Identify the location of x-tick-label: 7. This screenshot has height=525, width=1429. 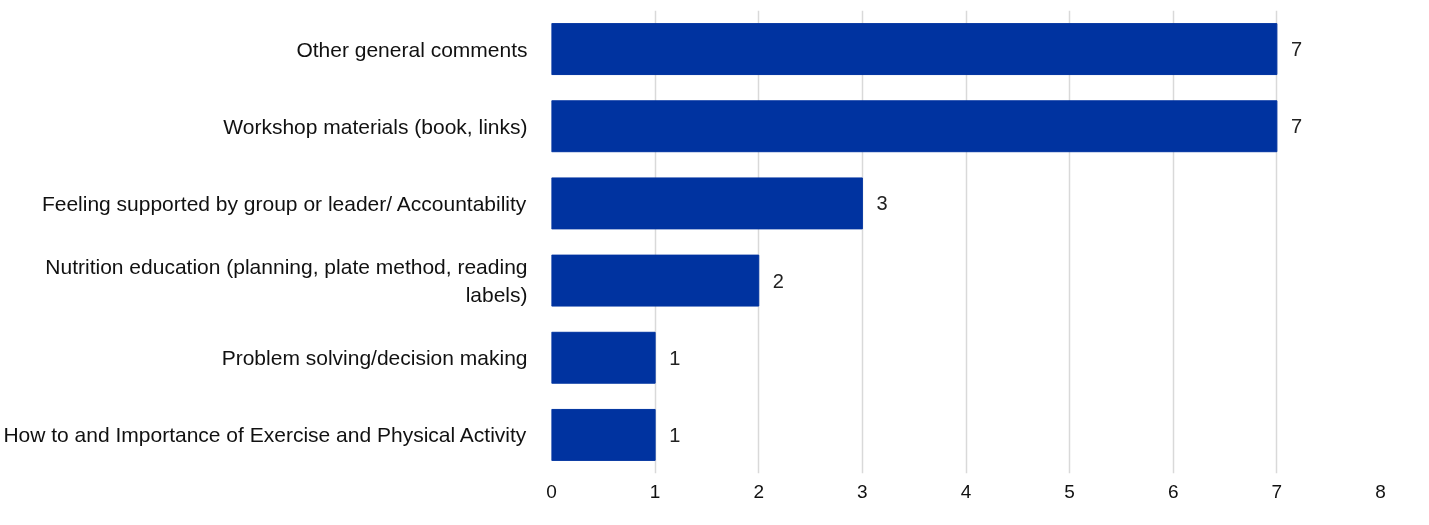
(1277, 491).